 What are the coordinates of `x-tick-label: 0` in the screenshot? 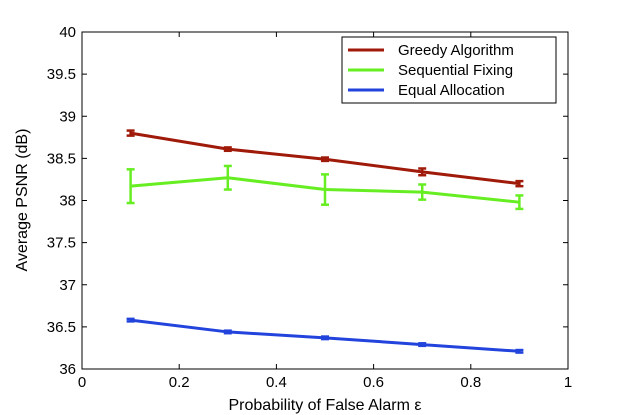 It's located at (82, 382).